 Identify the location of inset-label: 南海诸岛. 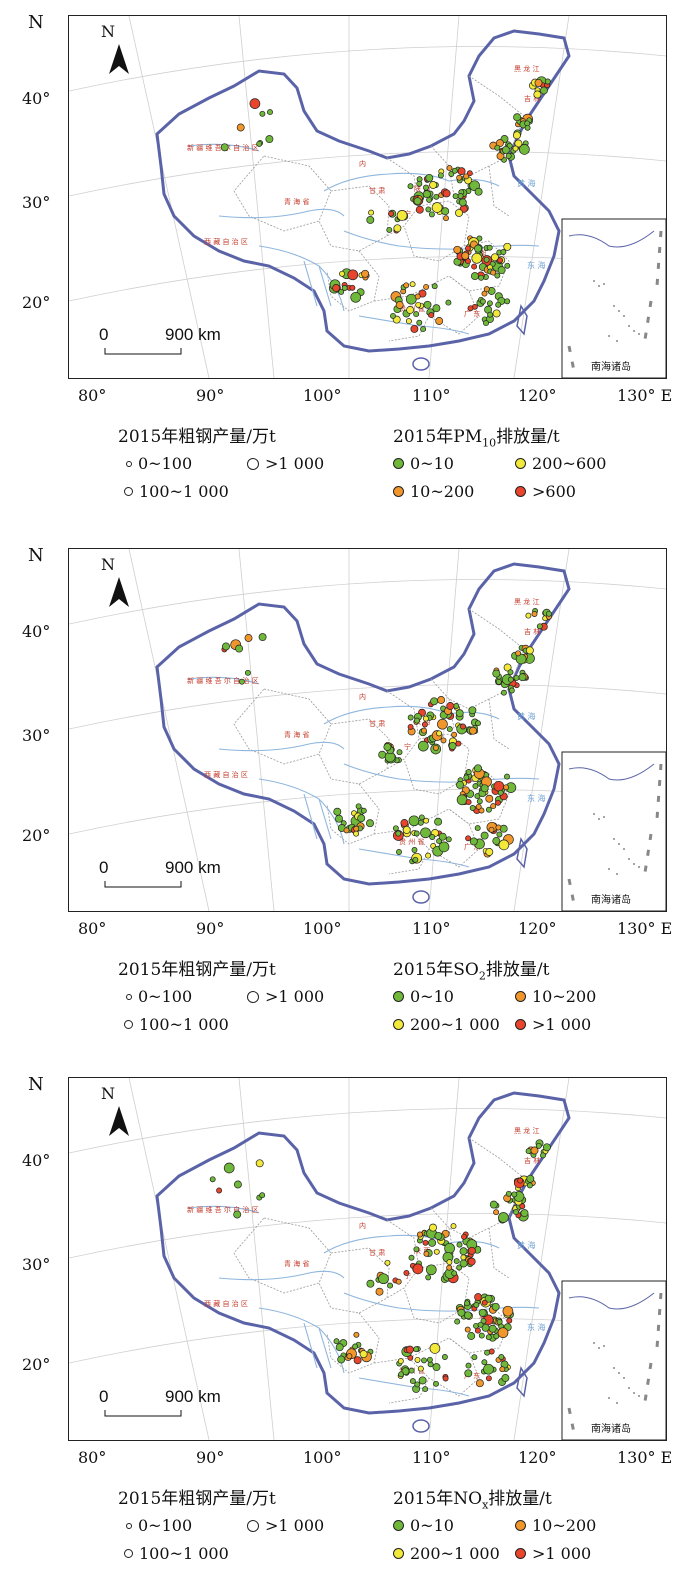
(611, 1429).